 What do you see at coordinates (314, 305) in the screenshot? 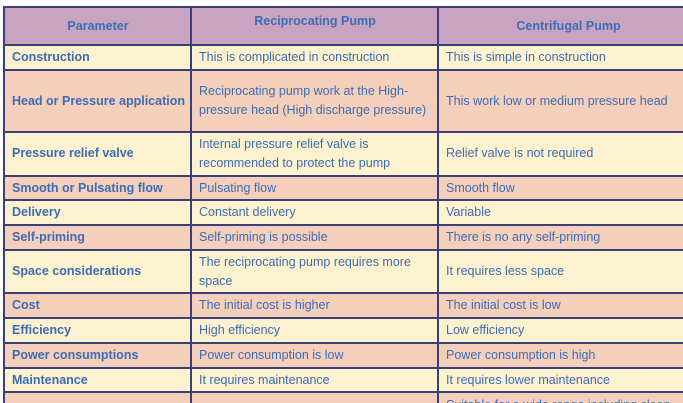
I see `reciprocating-cell: The initial cost is higher` at bounding box center [314, 305].